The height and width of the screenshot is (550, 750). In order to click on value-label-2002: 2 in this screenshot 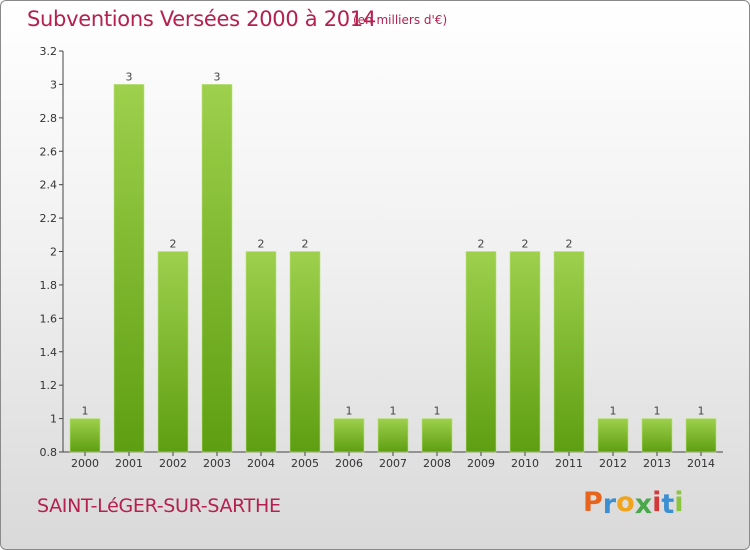, I will do `click(173, 244)`.